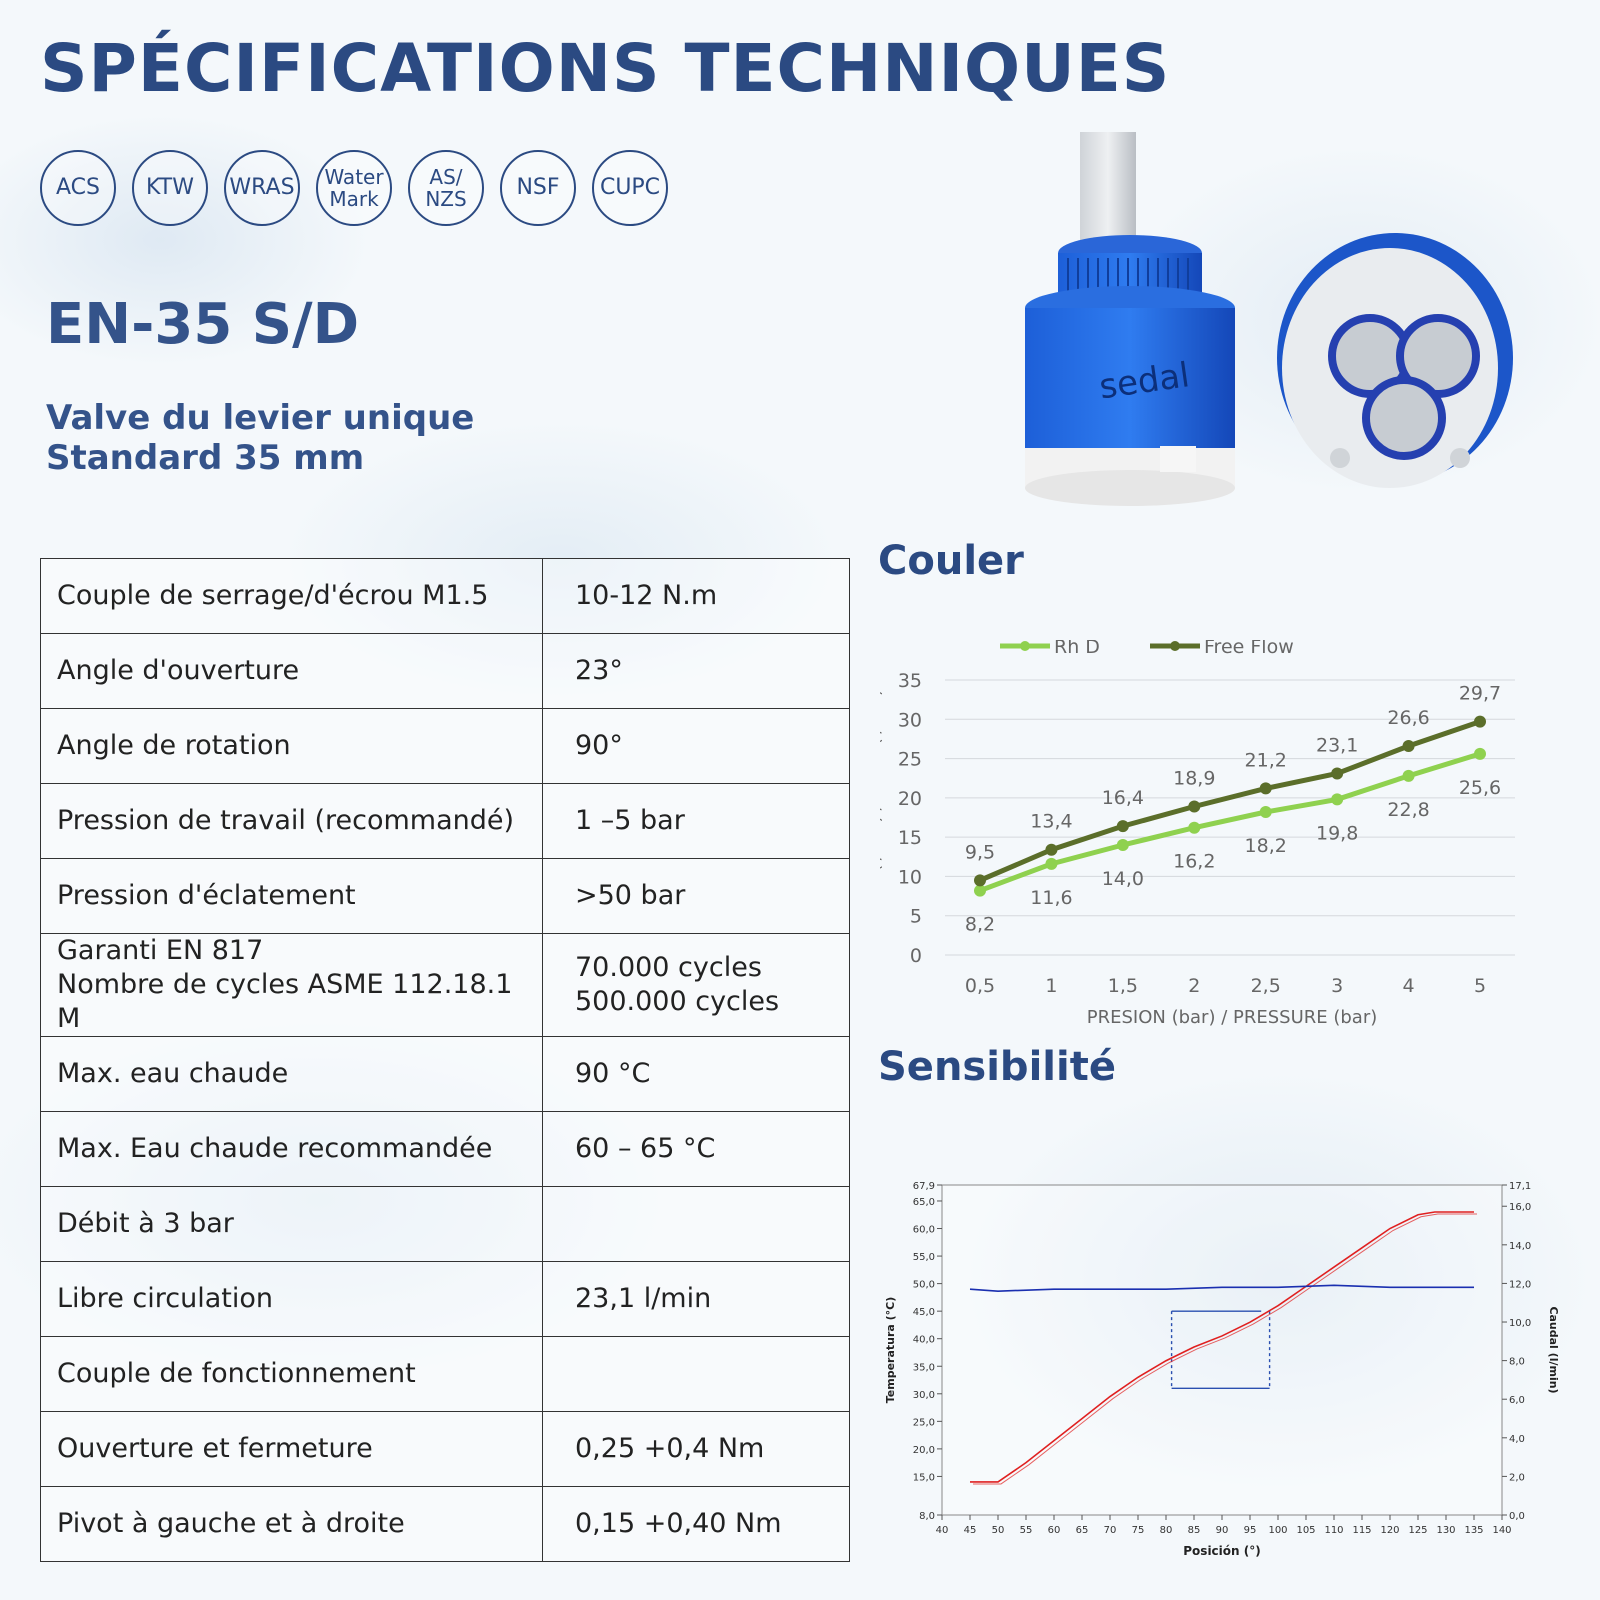 This screenshot has height=1600, width=1600. I want to click on plot-area, so click(1222, 1350).